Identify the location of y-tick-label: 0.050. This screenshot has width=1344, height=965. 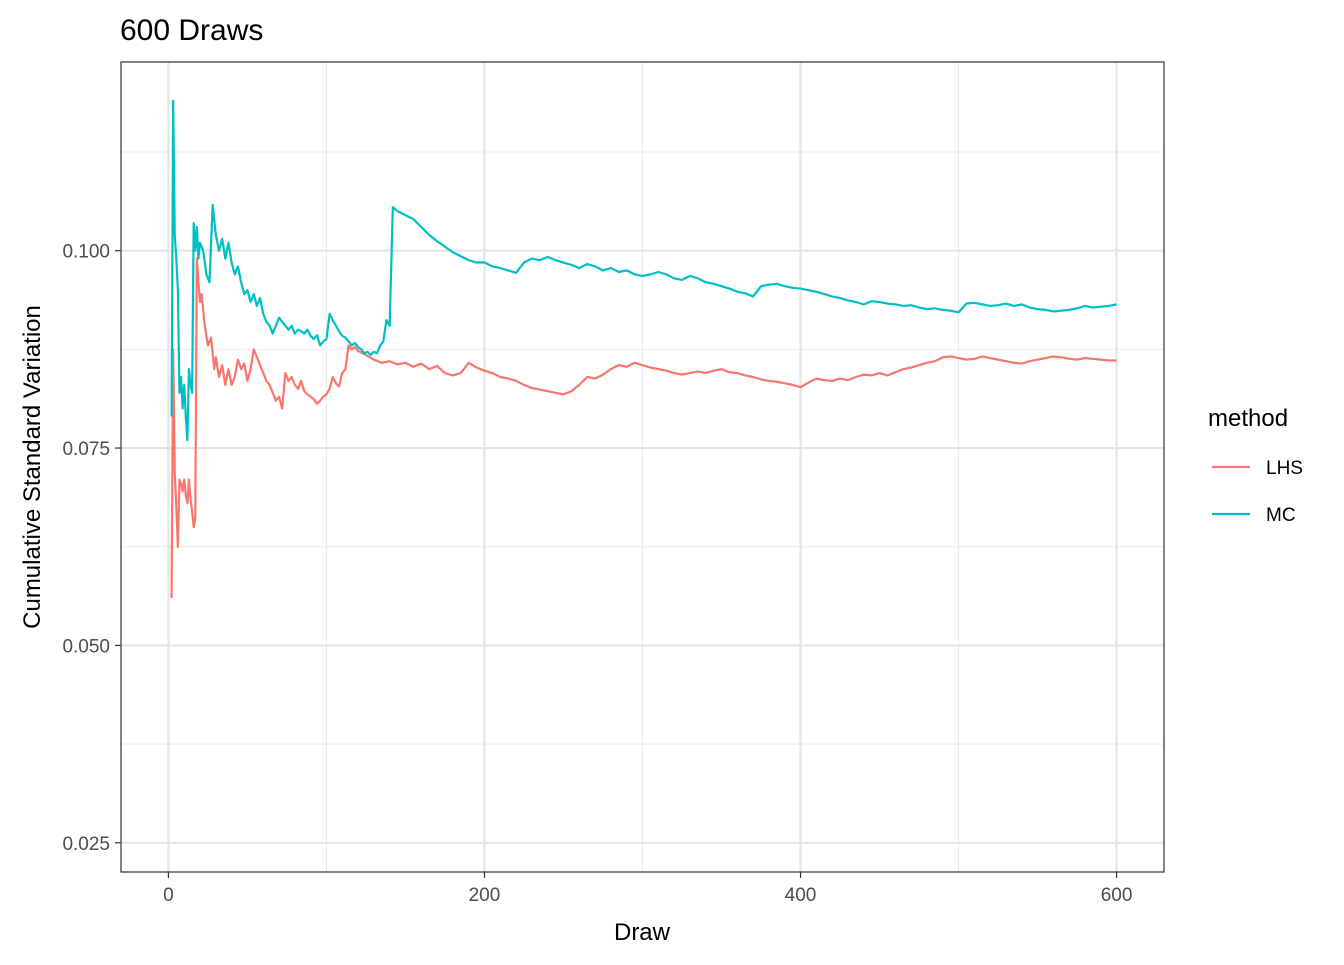
(86, 646).